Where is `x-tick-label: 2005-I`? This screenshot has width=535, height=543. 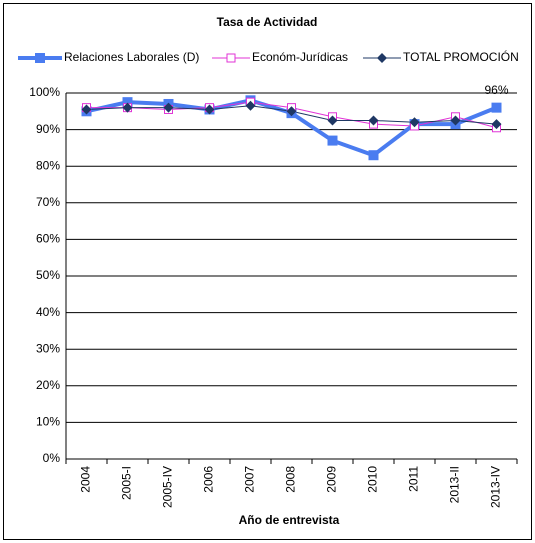
x-tick-label: 2005-I is located at coordinates (127, 483).